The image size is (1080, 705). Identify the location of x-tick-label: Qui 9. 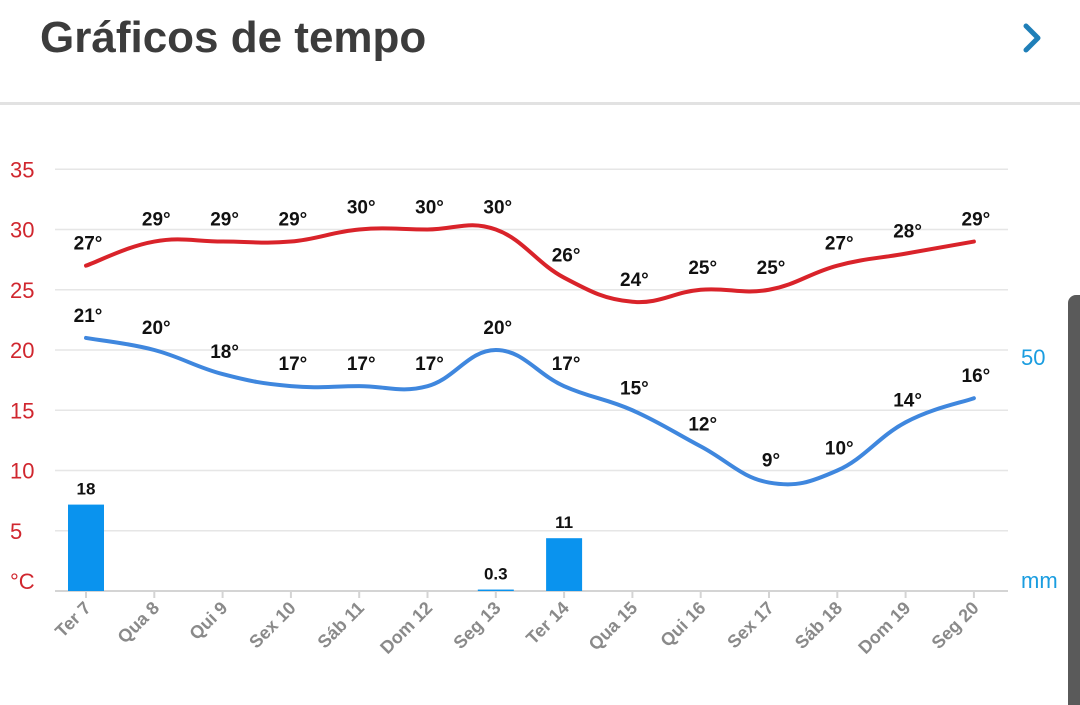
(208, 621).